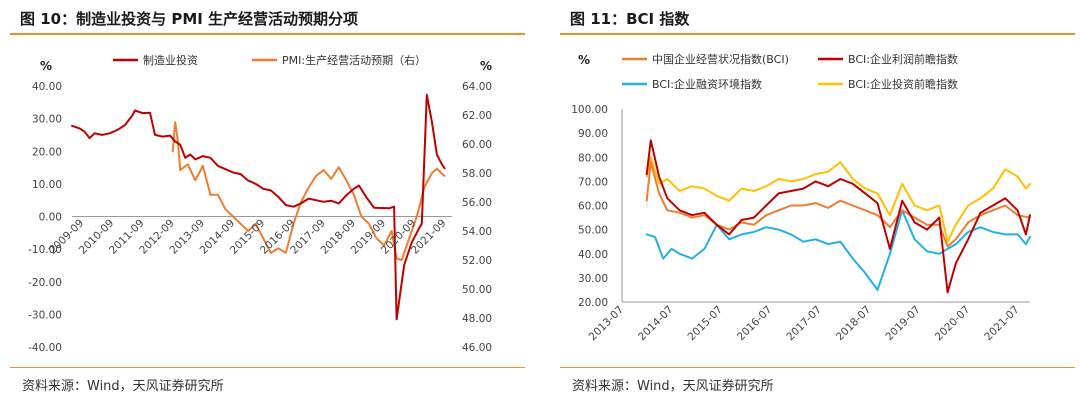 This screenshot has height=403, width=1080. What do you see at coordinates (477, 203) in the screenshot?
I see `right-axis-tick-label: 56.00` at bounding box center [477, 203].